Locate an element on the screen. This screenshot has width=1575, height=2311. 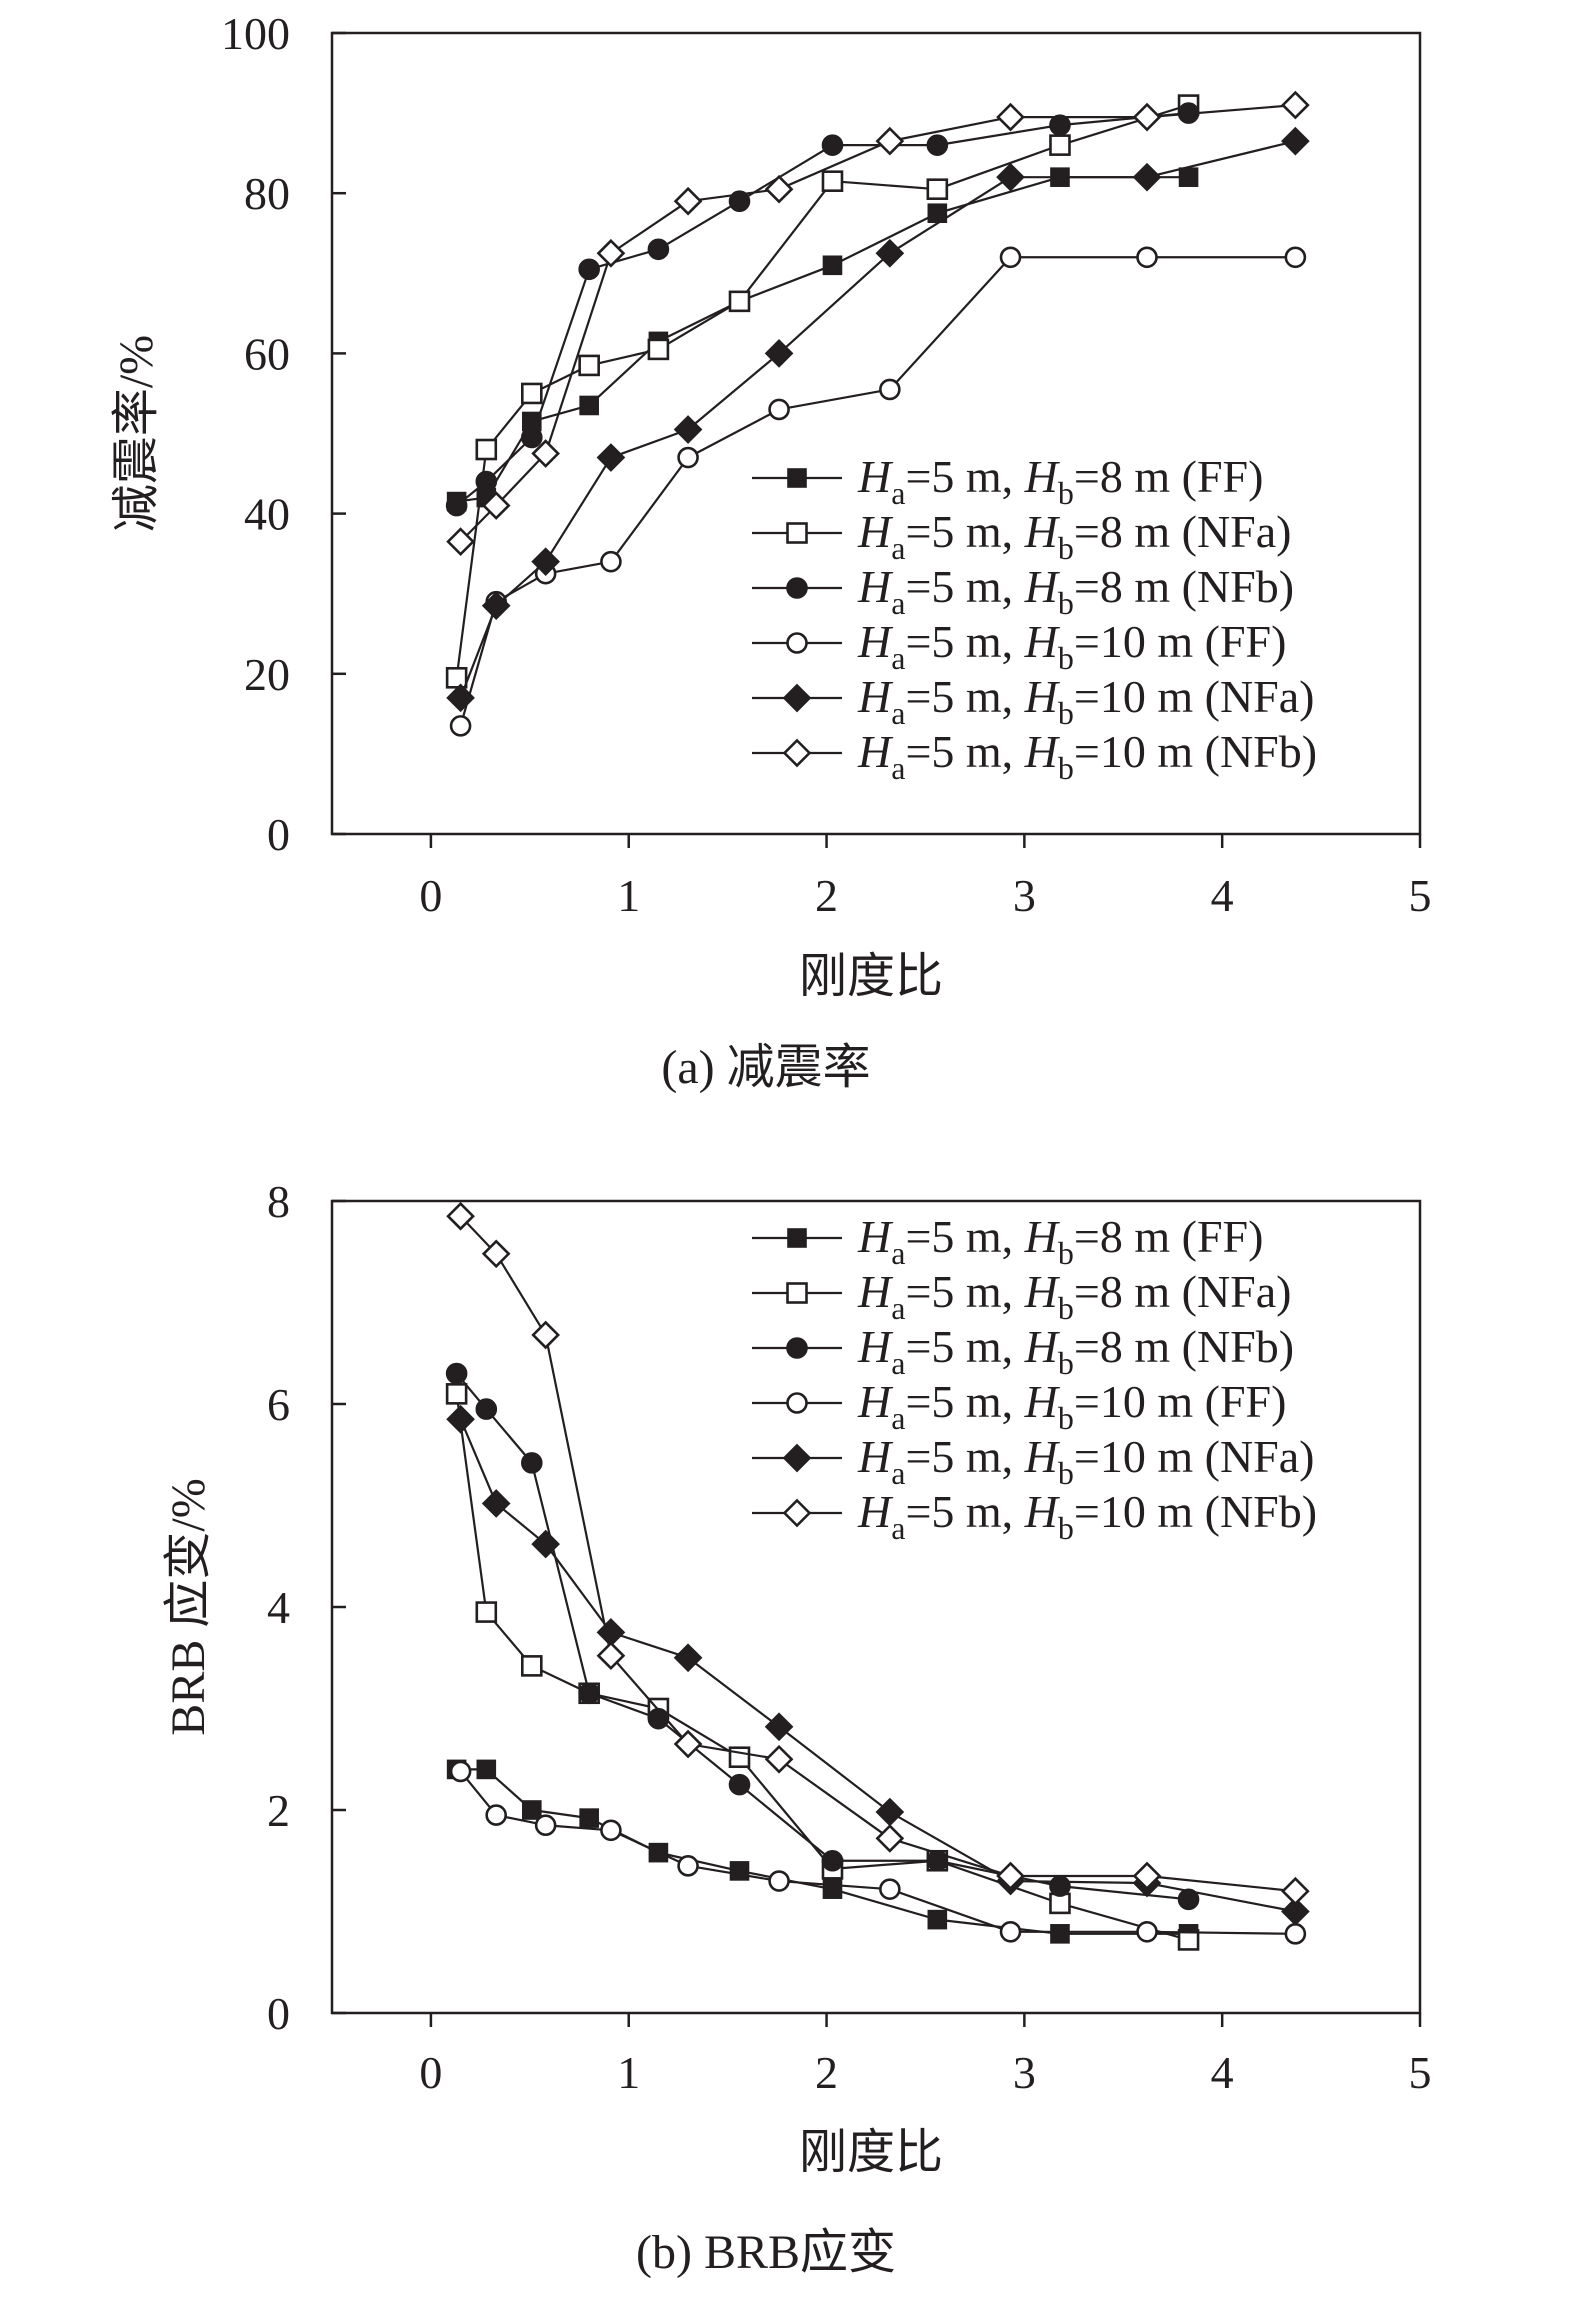
legend-label: Ha=5 m, Hb=10 m (NFa) is located at coordinates (1086, 1461).